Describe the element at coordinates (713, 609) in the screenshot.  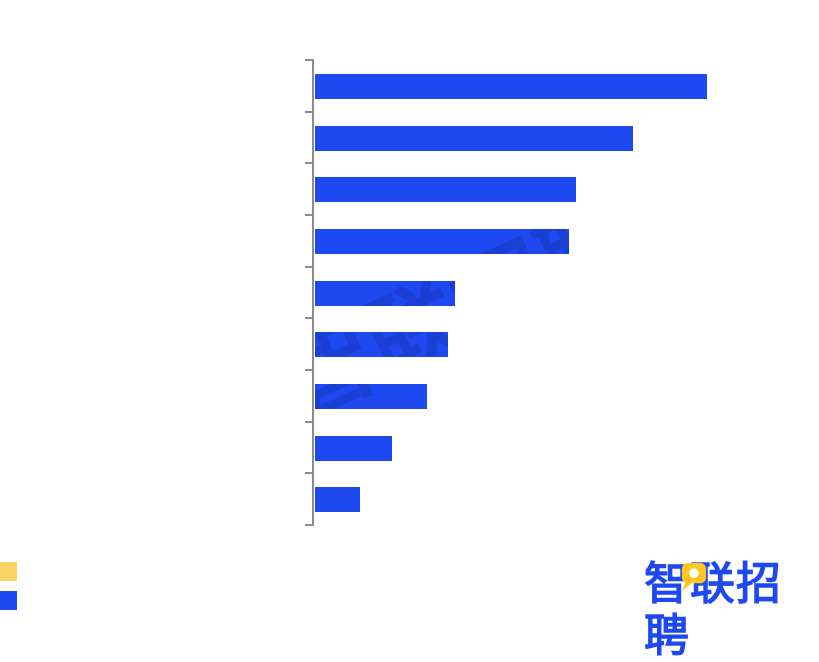
I see `zhaopin-logo-text: 智联招聘` at that location.